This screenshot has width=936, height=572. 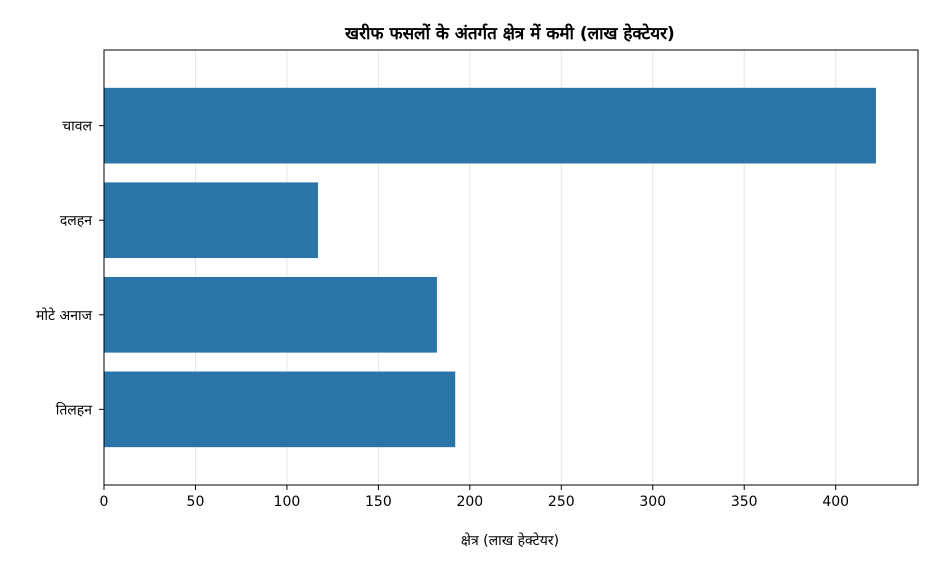 I want to click on x-tick-label: 0, so click(x=104, y=502).